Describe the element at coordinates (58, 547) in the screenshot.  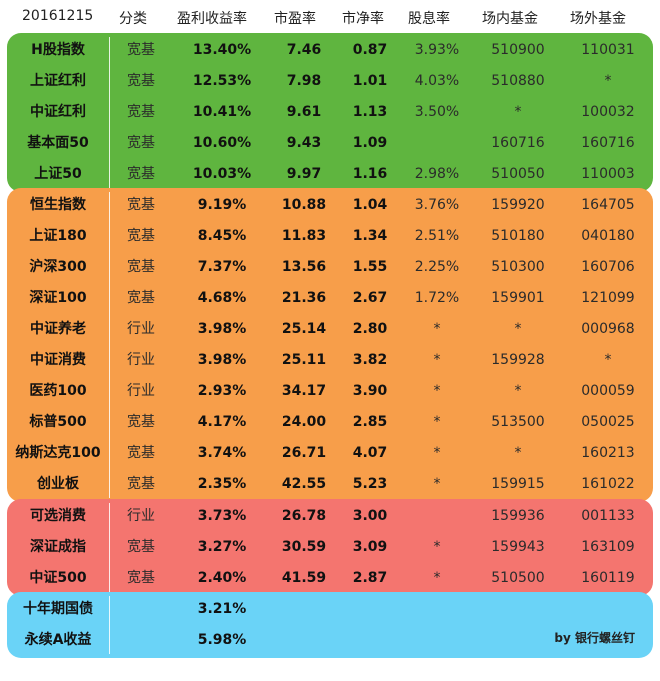
I see `row-name: 深证成指` at that location.